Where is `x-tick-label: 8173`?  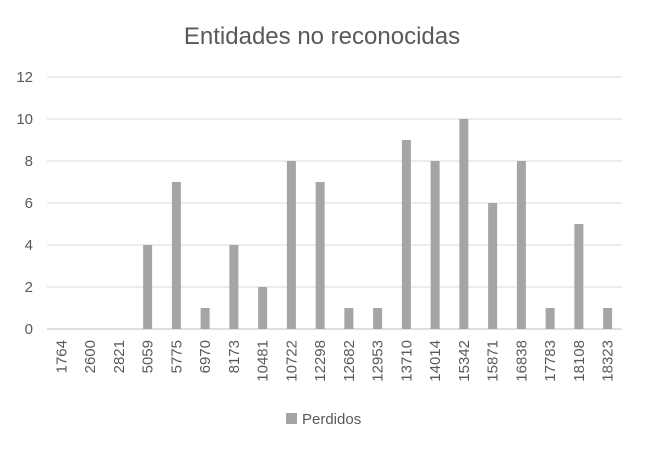 x-tick-label: 8173 is located at coordinates (234, 356).